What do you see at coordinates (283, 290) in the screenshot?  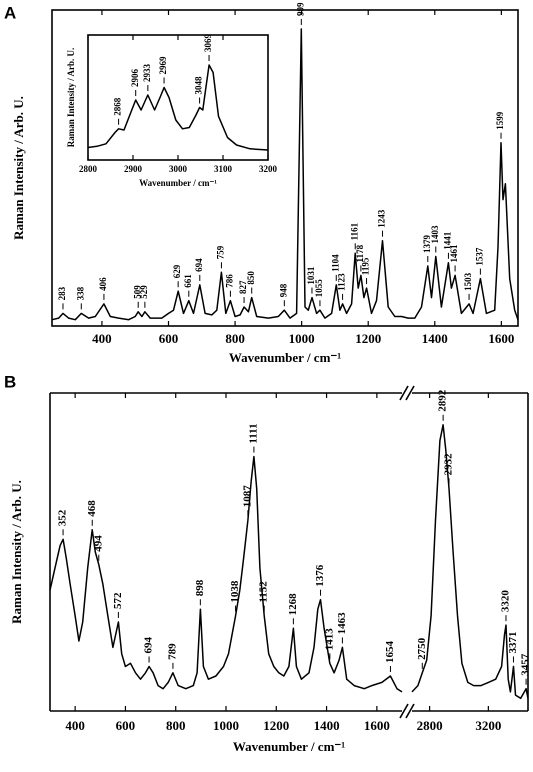 I see `peak-label: 948` at bounding box center [283, 290].